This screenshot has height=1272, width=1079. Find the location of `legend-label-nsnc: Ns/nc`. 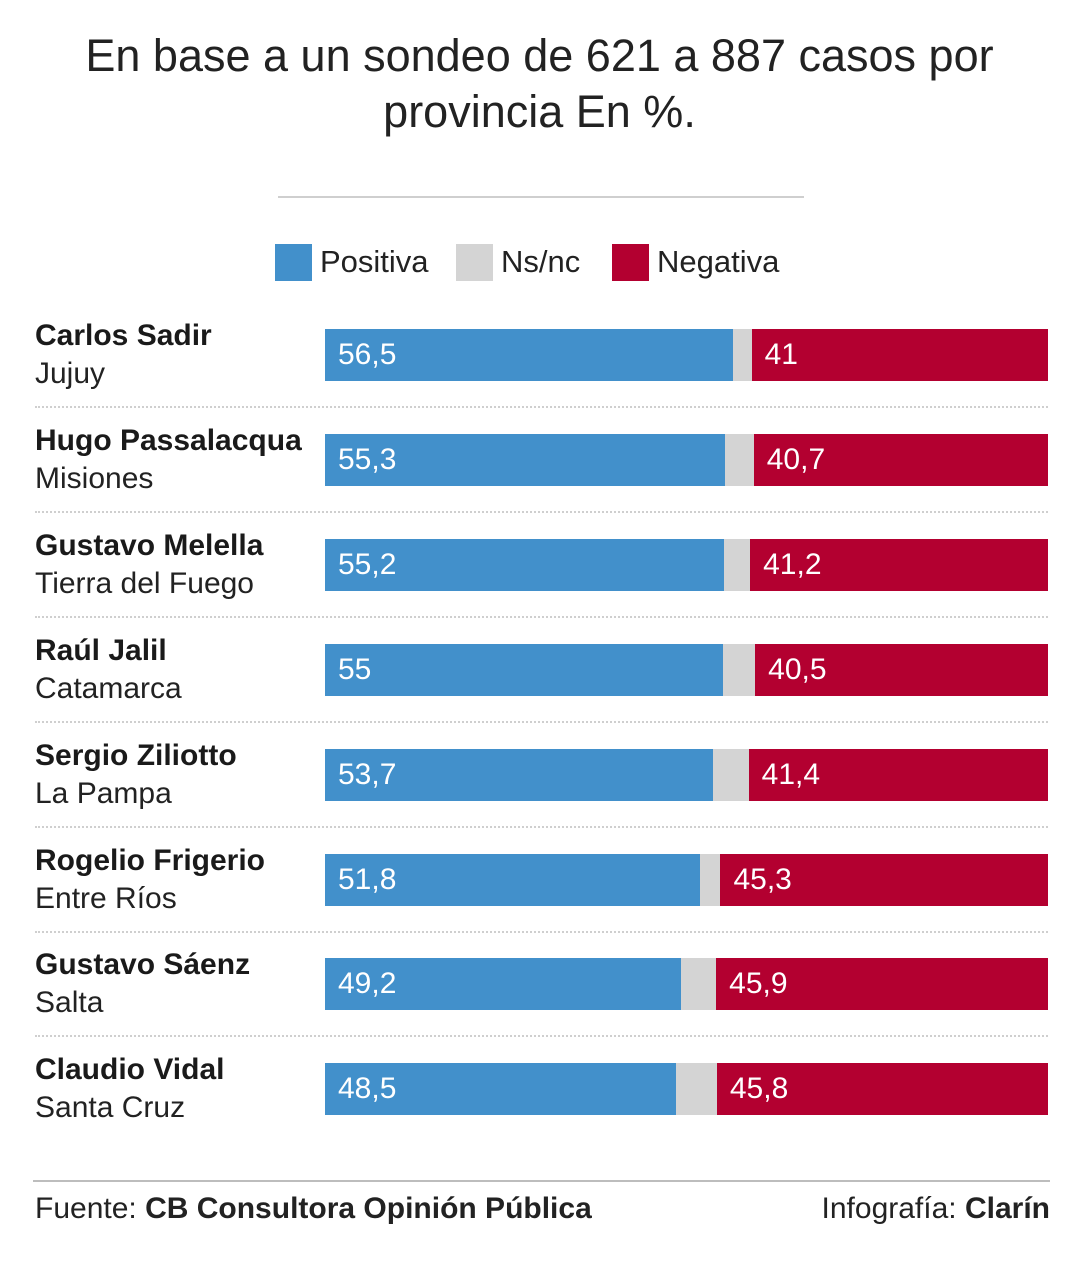

legend-label-nsnc: Ns/nc is located at coordinates (541, 261).